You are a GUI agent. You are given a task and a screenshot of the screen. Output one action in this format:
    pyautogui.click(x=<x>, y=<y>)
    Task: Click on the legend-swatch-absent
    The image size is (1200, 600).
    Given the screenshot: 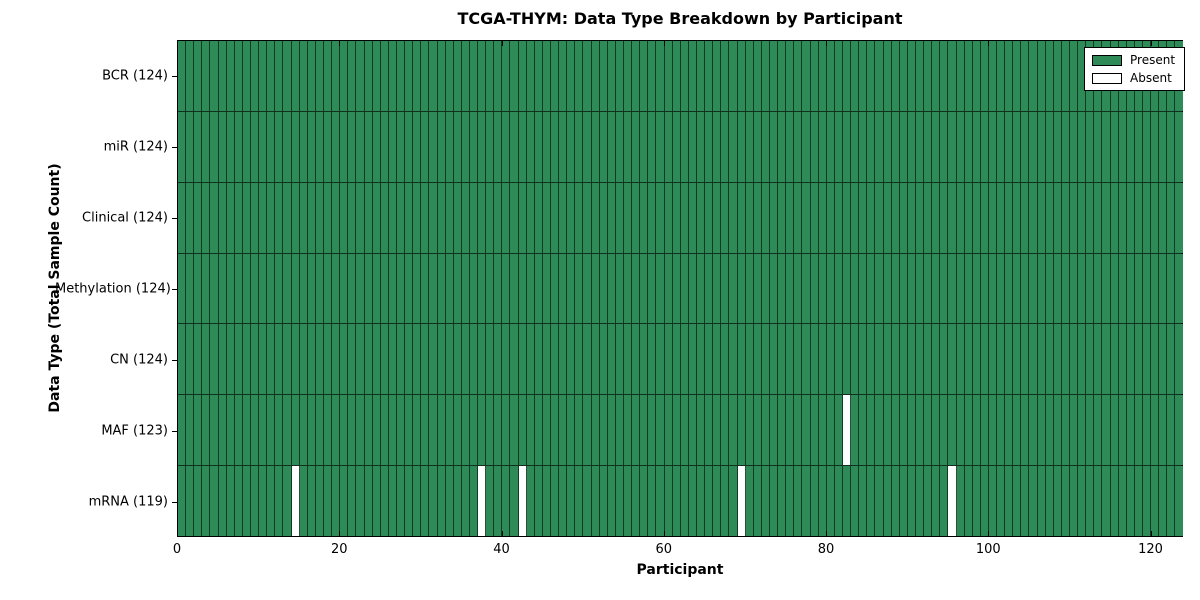 What is the action you would take?
    pyautogui.click(x=1107, y=78)
    